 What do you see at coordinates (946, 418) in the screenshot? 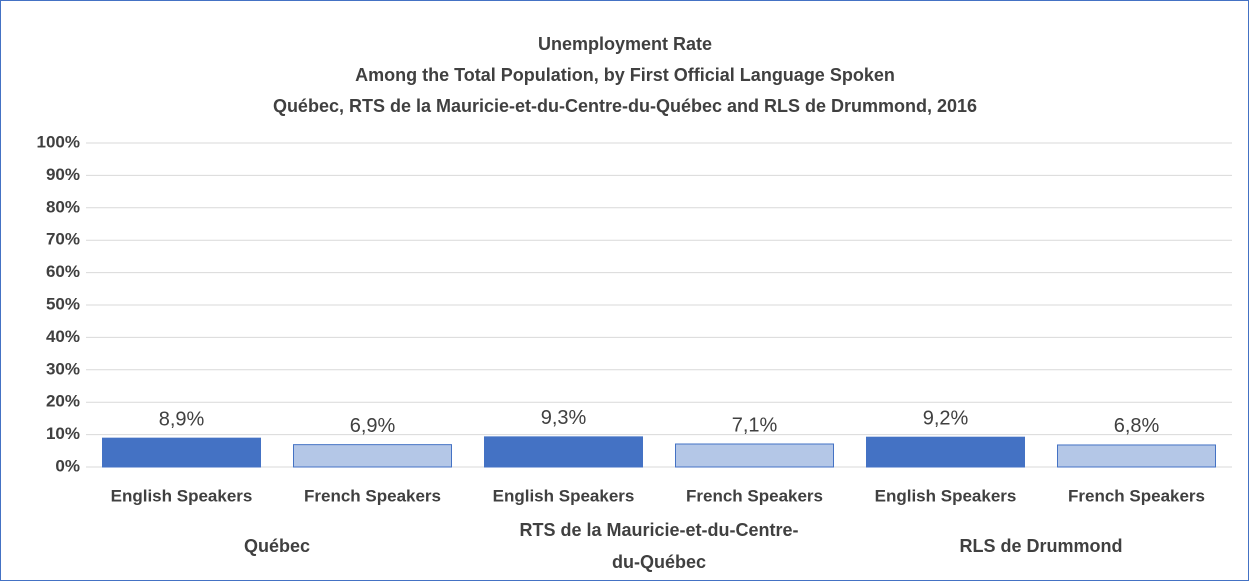
I see `value-label: 9,2%` at bounding box center [946, 418].